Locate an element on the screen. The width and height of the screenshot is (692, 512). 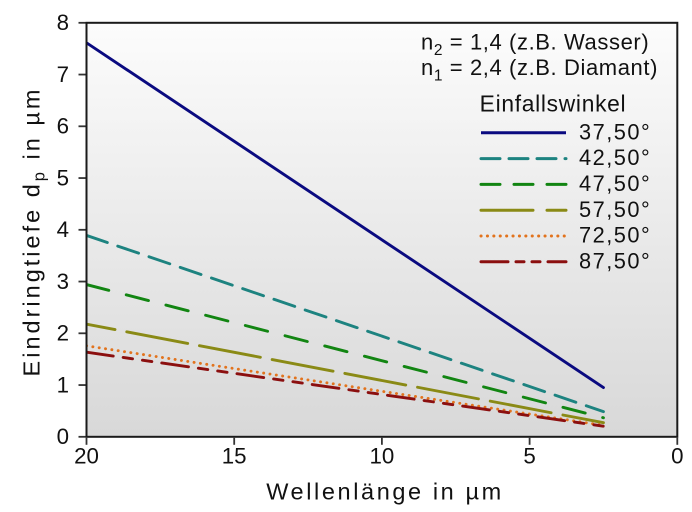
svg-text: 57,50° is located at coordinates (615, 209).